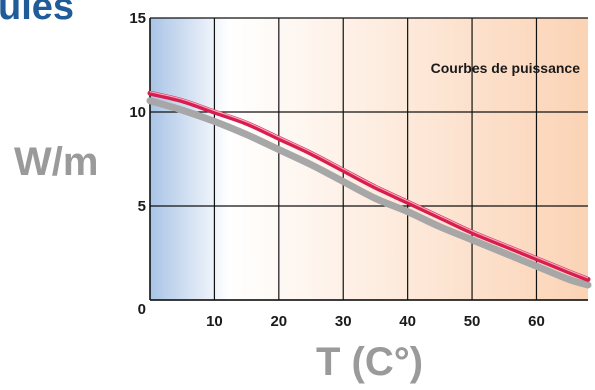 The height and width of the screenshot is (390, 595). What do you see at coordinates (142, 206) in the screenshot?
I see `y-tick-label: 5` at bounding box center [142, 206].